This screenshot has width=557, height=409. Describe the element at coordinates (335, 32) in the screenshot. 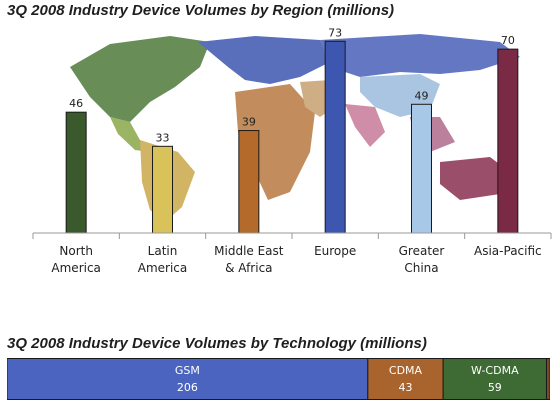

I see `bar-value-label: 73` at that location.